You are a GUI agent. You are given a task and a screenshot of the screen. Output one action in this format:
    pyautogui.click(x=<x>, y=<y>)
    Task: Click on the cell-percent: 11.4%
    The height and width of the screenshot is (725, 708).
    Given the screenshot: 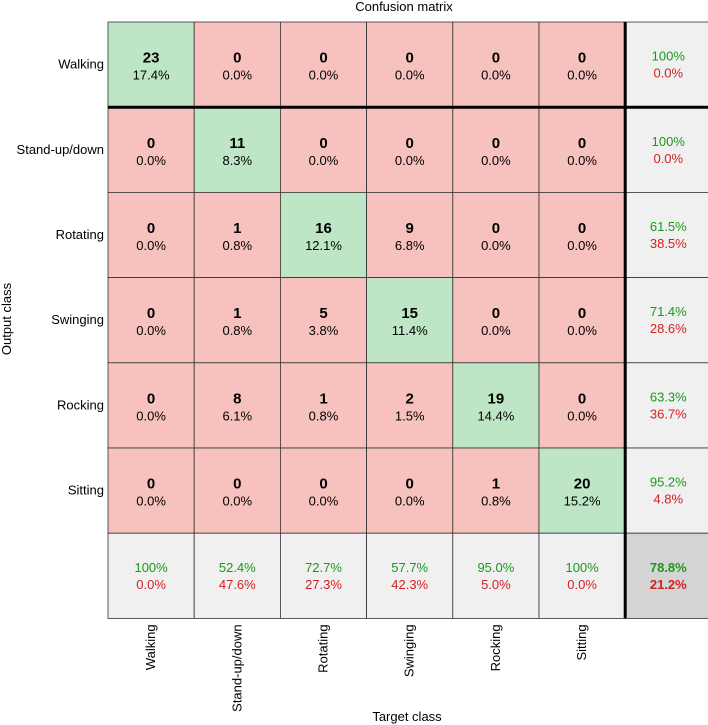 What is the action you would take?
    pyautogui.click(x=410, y=330)
    